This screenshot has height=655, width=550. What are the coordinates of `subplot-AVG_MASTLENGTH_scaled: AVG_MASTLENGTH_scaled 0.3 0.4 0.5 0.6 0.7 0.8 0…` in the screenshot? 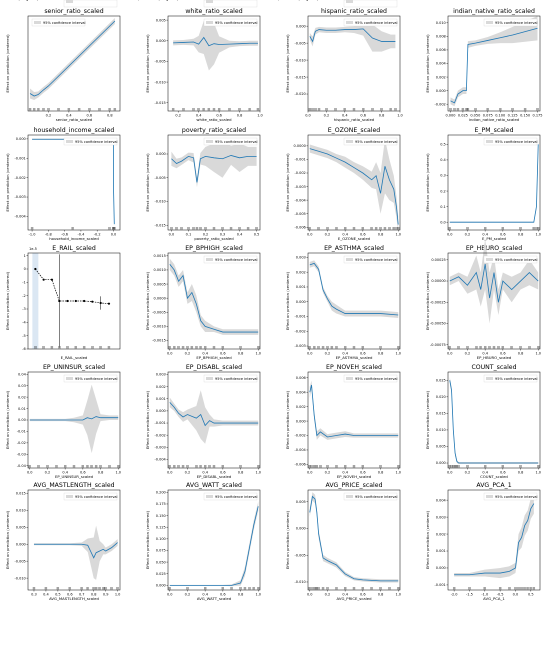 It's located at (62, 541).